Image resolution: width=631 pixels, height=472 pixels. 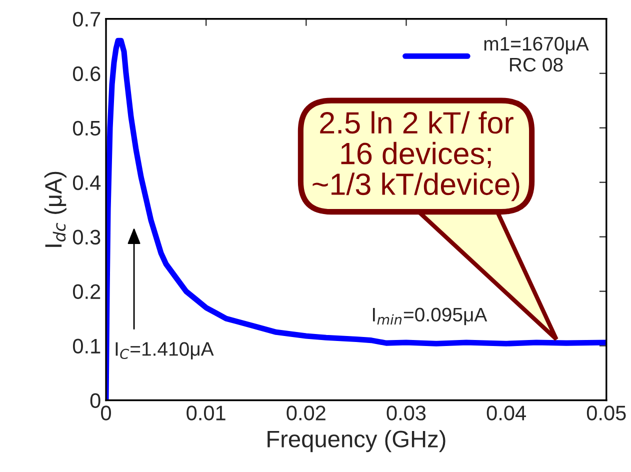 I want to click on x-tick-label: 0.01, so click(x=206, y=413).